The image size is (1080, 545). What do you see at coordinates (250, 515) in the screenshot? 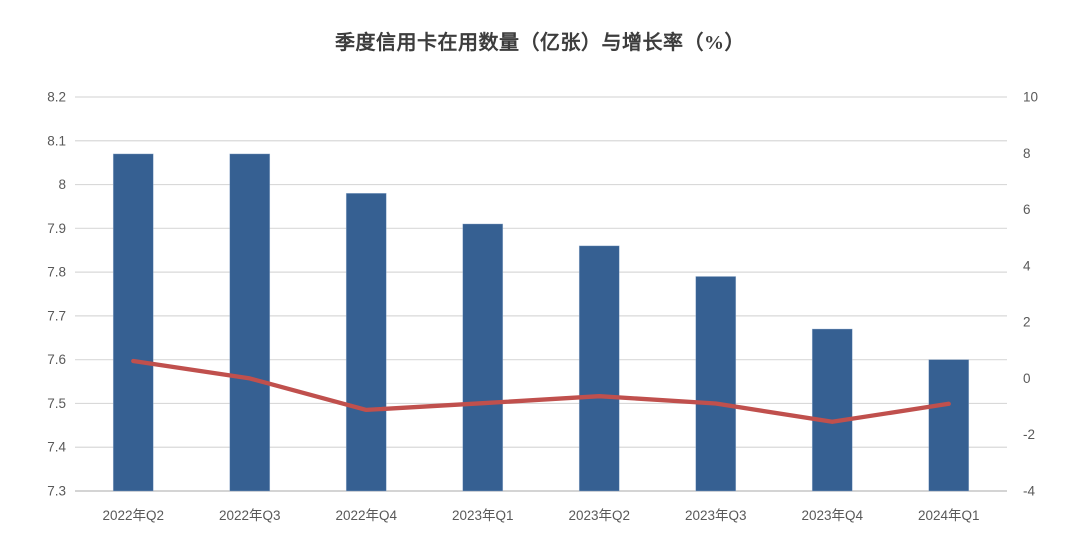
I see `x-axis-category-label: 2022年Q3` at bounding box center [250, 515].